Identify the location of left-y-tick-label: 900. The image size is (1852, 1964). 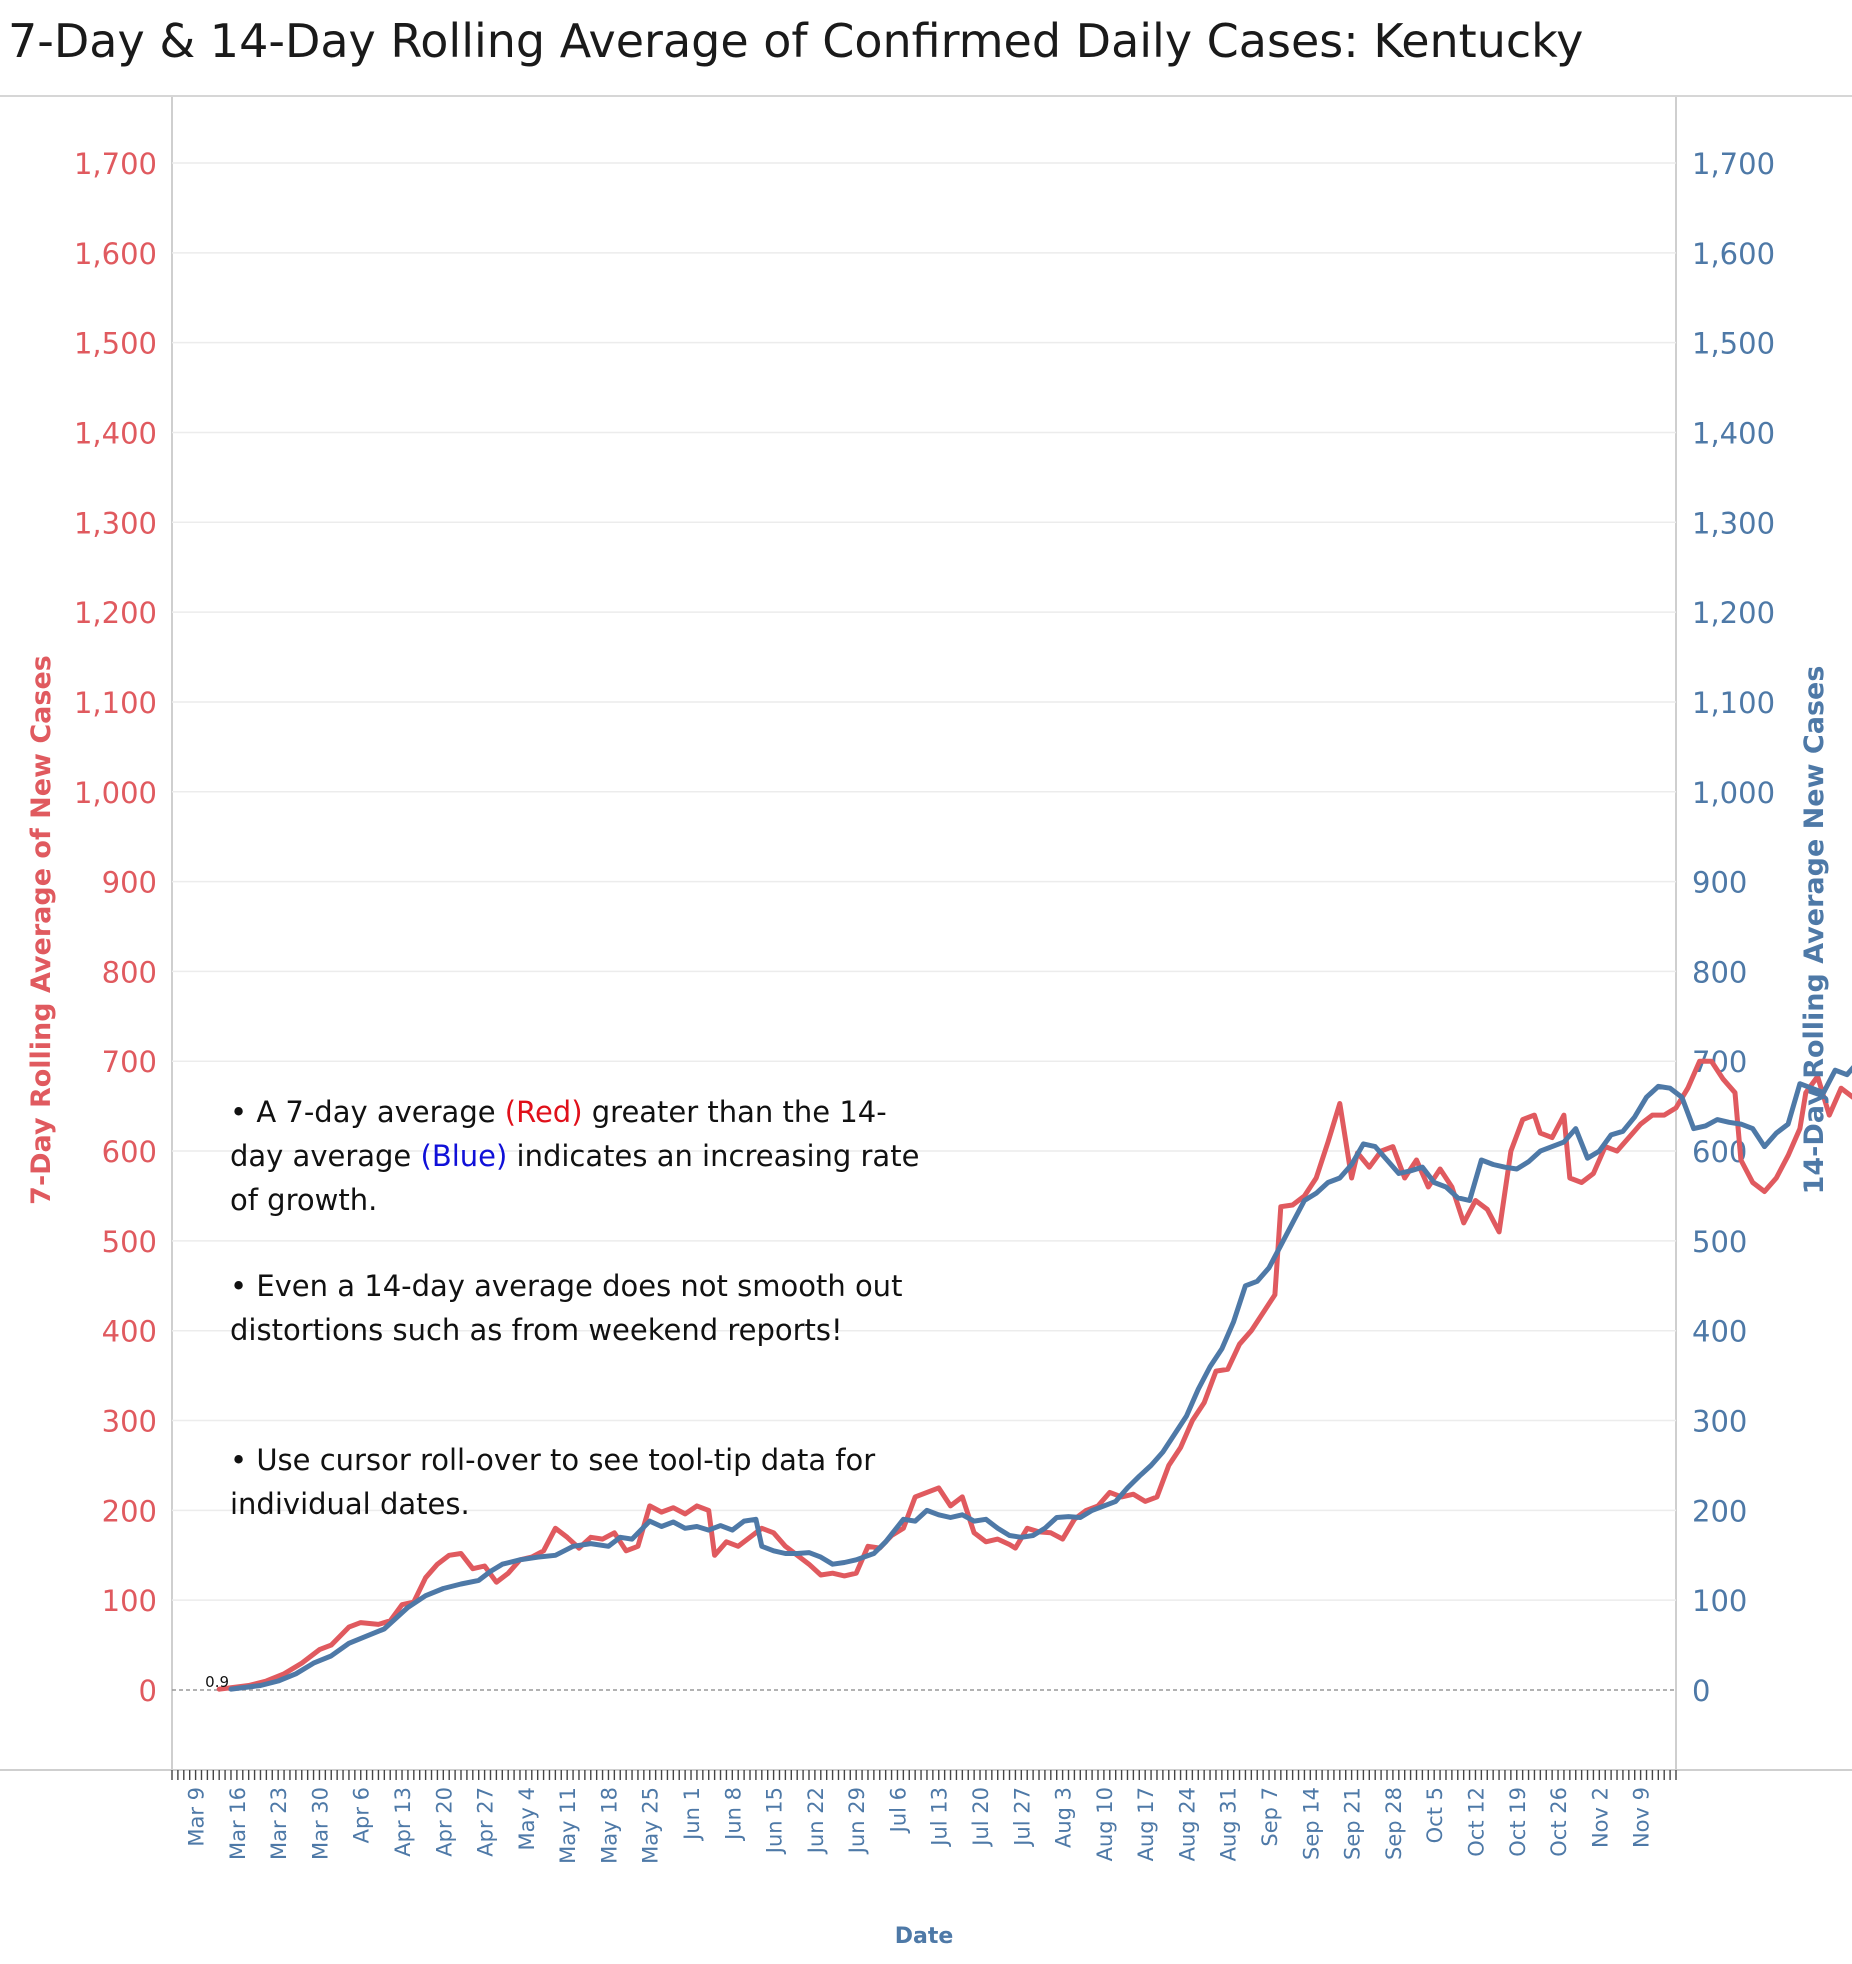
(129, 883).